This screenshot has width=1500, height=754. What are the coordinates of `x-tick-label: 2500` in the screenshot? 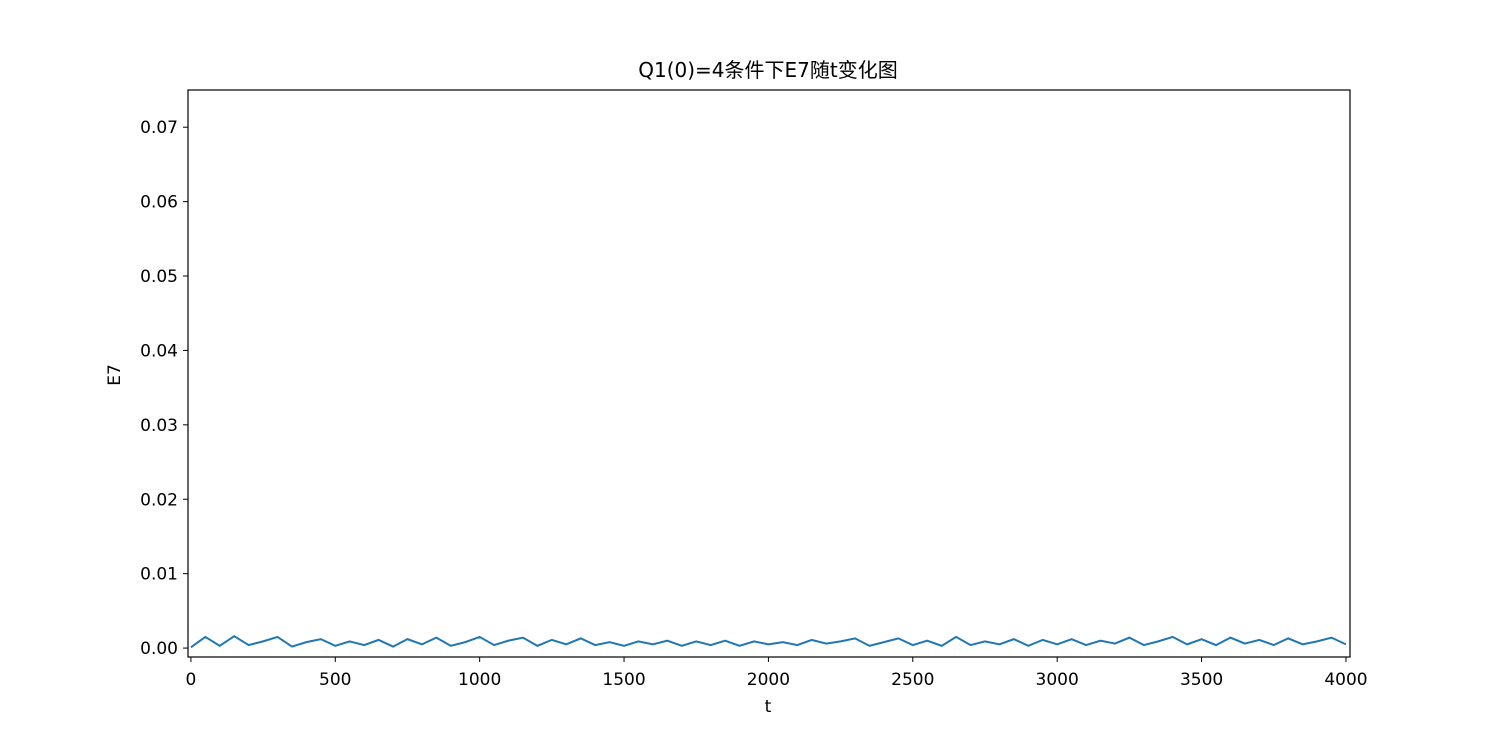 It's located at (912, 680).